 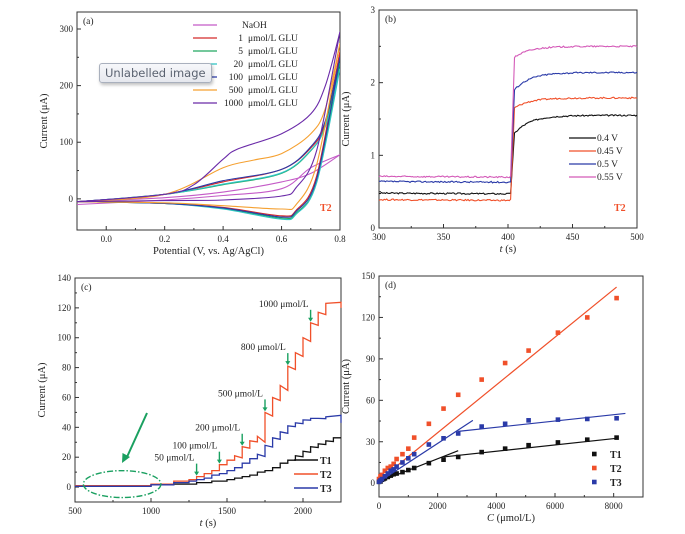 What do you see at coordinates (194, 447) in the screenshot?
I see `concentration-label: 100 μmol/L` at bounding box center [194, 447].